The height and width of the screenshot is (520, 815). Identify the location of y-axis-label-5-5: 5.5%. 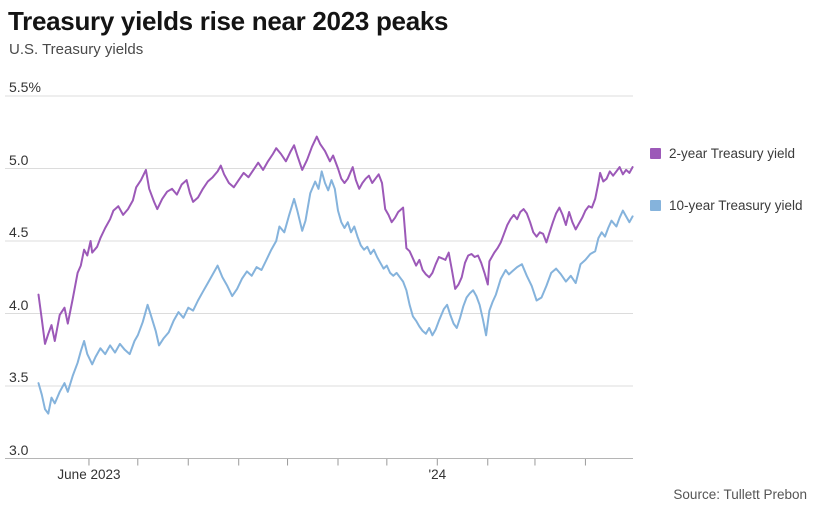
(25, 87).